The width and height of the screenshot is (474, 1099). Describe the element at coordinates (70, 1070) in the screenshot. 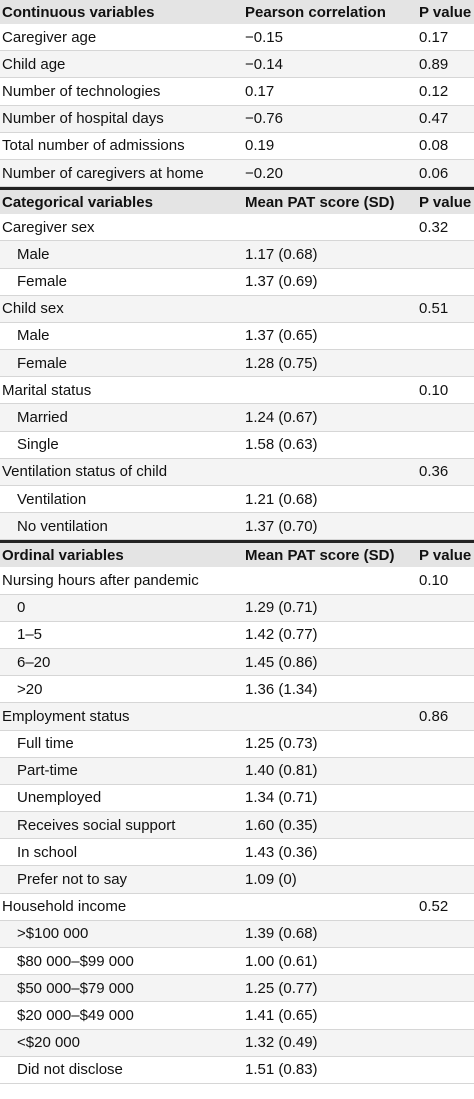

I see `row-label: Did not disclose` at that location.